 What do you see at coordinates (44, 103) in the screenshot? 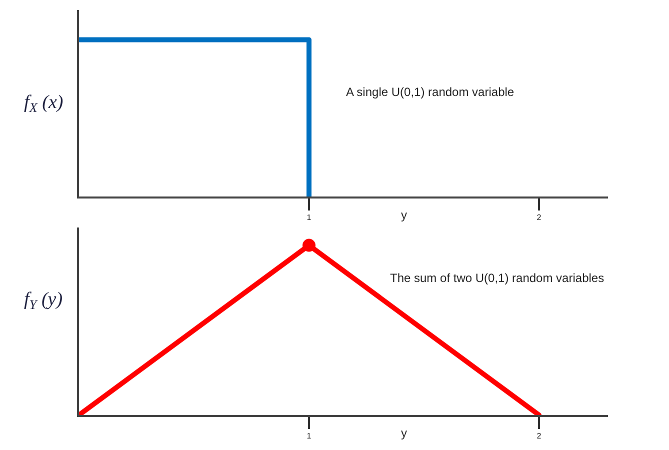
I see `y-axis-title: f$_{X}$ (x)` at bounding box center [44, 103].